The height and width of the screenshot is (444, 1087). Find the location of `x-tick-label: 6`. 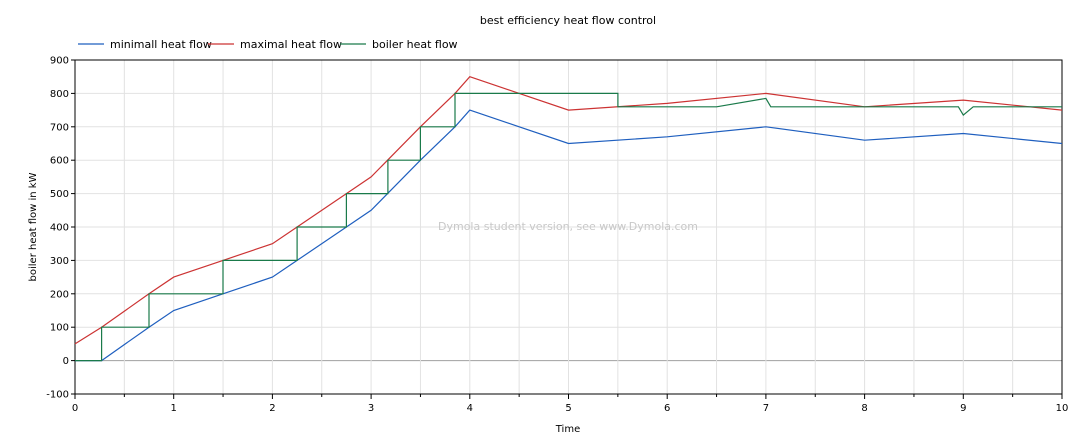

x-tick-label: 6 is located at coordinates (667, 408).